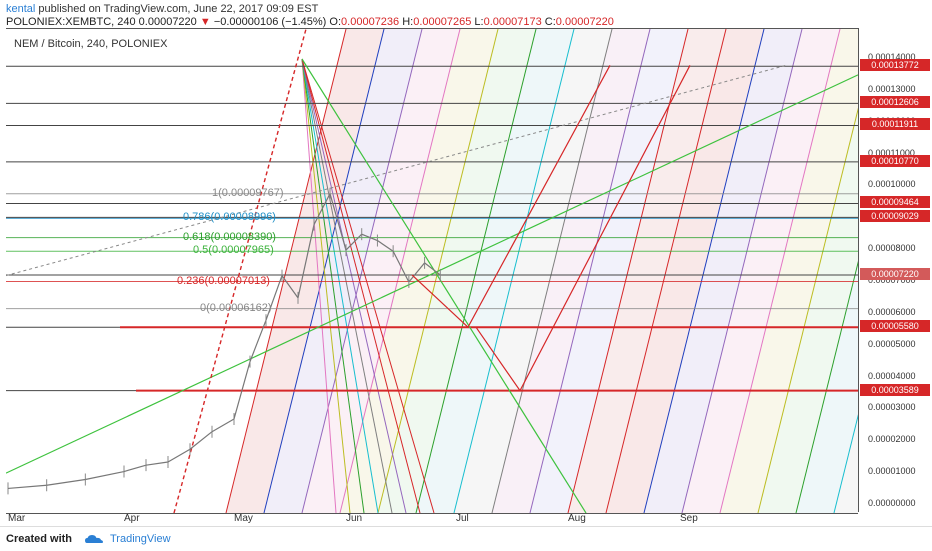 The image size is (932, 551). Describe the element at coordinates (243, 518) in the screenshot. I see `time-tick: May` at that location.